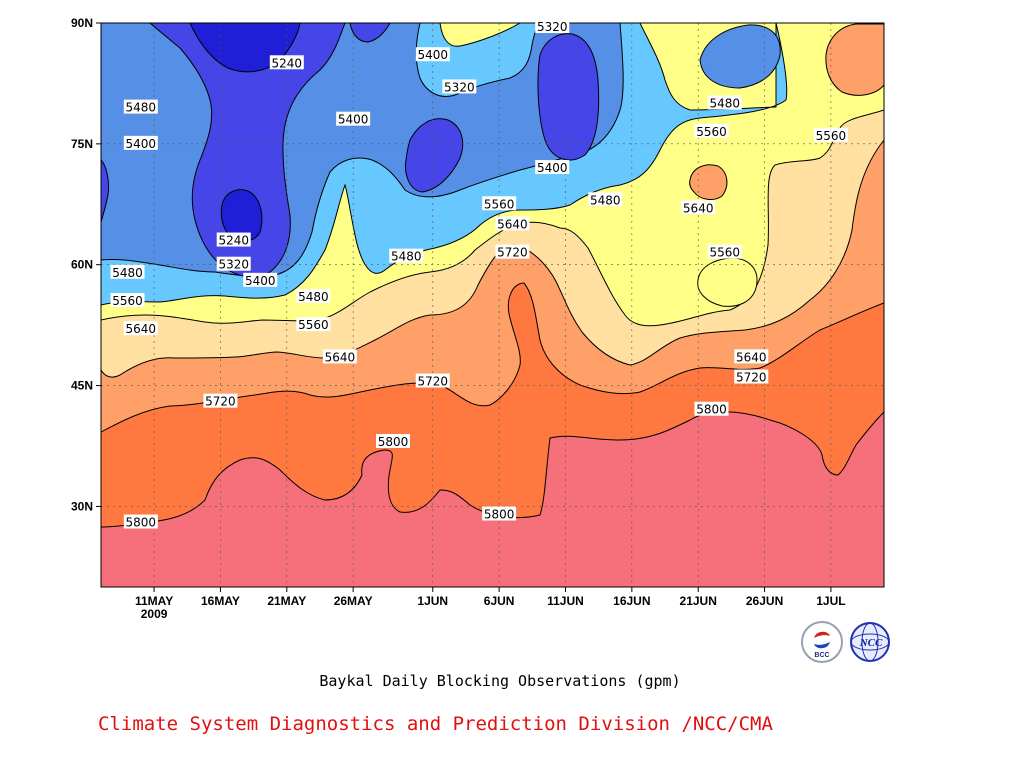 This screenshot has height=768, width=1024. I want to click on band-5640-5720-patch-ne, so click(708, 182).